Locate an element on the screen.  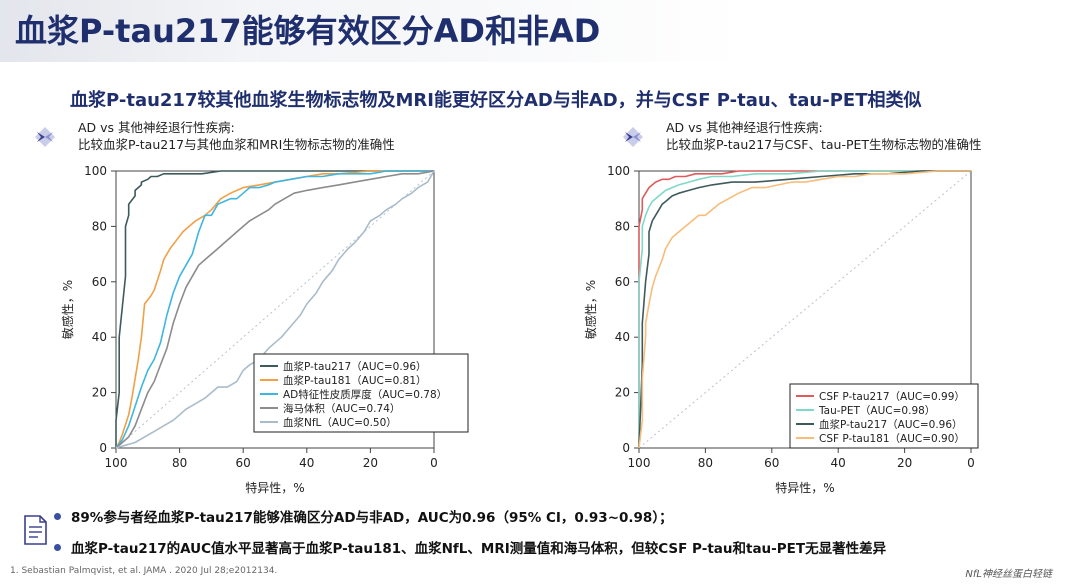
document-list-icon is located at coordinates (35, 530).